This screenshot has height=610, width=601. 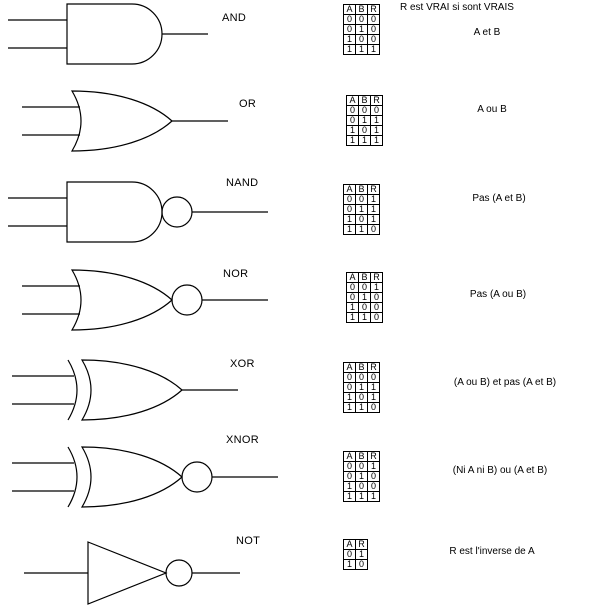 I want to click on and-gate-body, so click(x=114, y=34).